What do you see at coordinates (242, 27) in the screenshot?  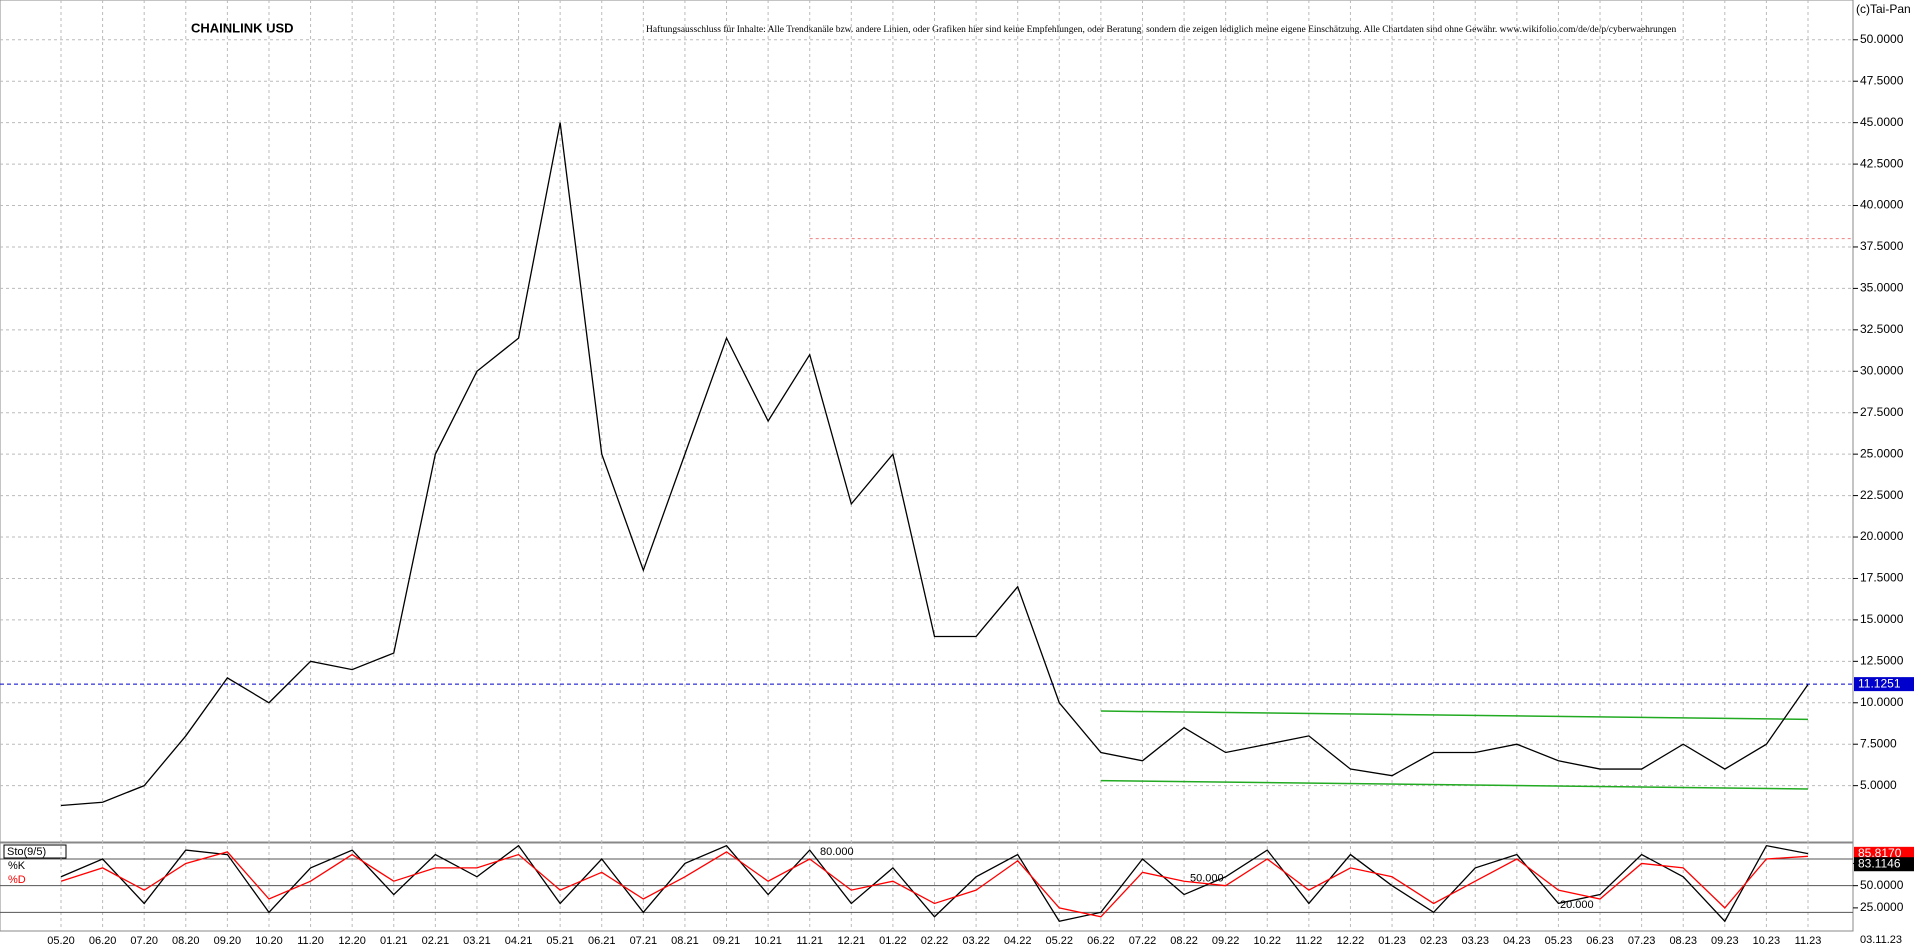 I see `chart-title: CHAINLINK USD` at bounding box center [242, 27].